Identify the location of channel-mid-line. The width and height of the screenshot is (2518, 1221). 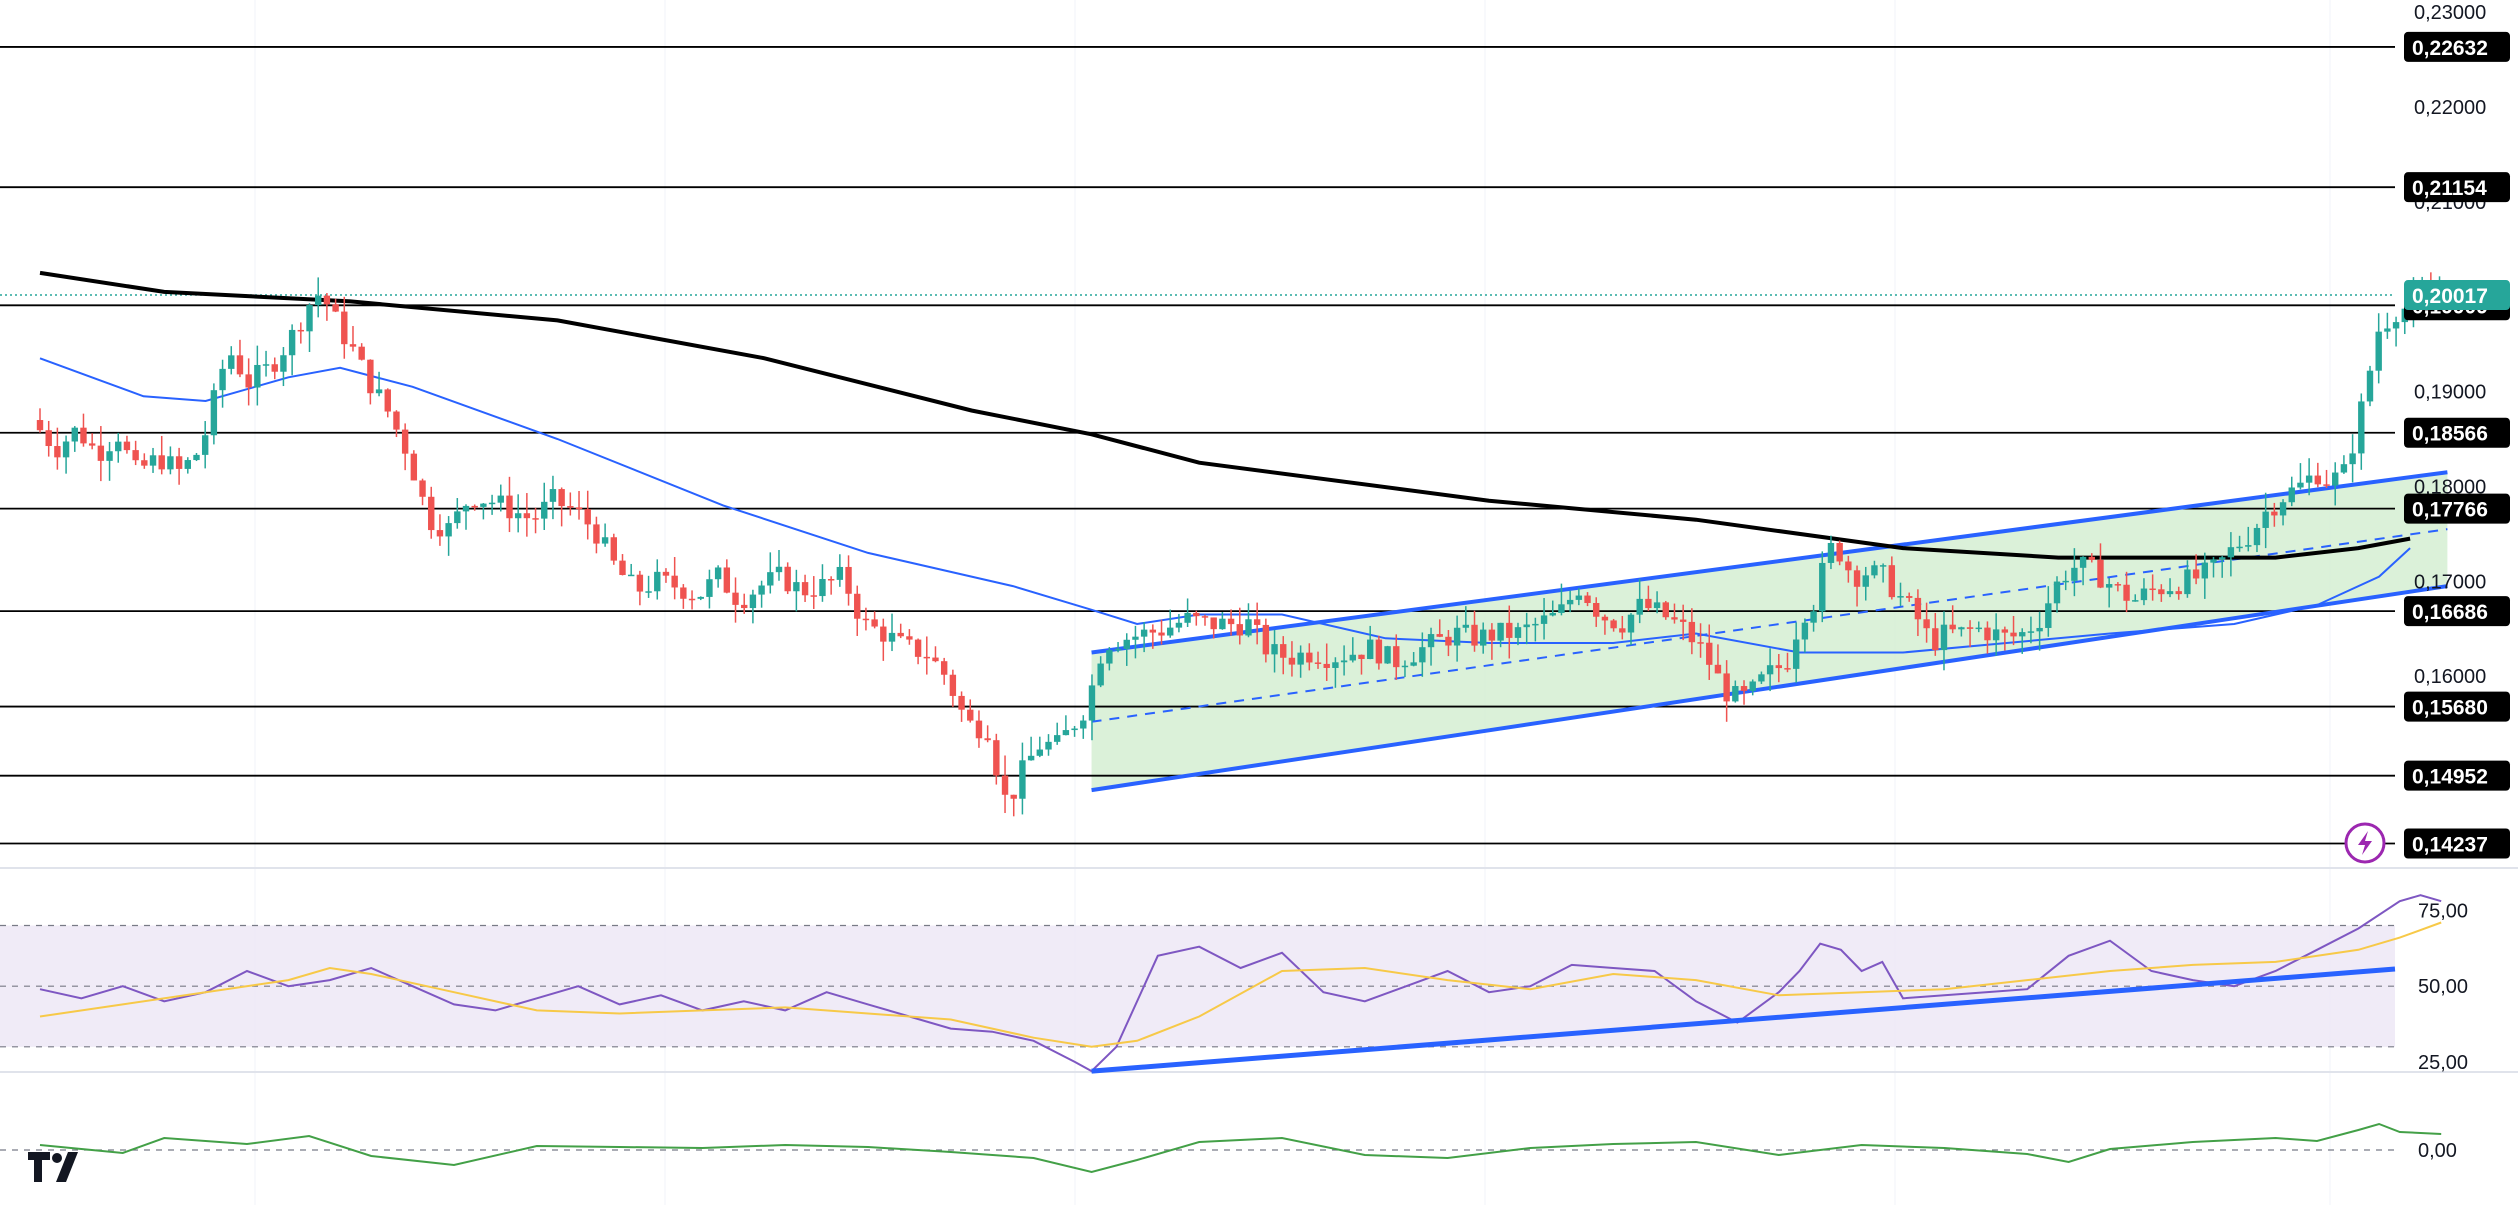
(1769, 625).